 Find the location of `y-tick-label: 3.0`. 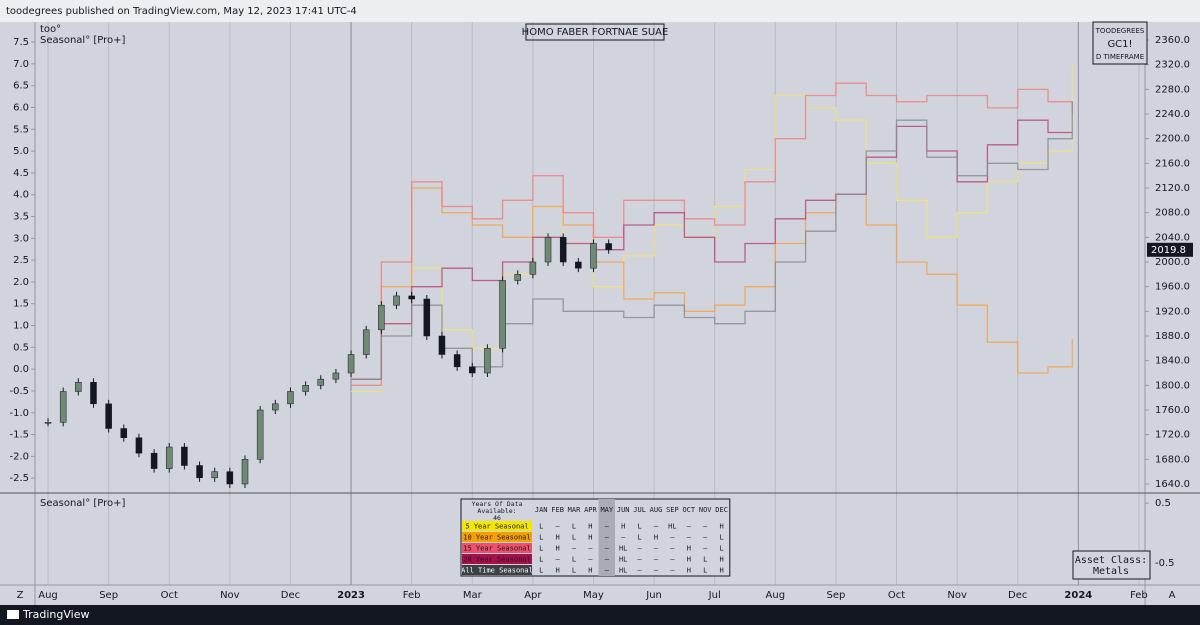

y-tick-label: 3.0 is located at coordinates (21, 238).